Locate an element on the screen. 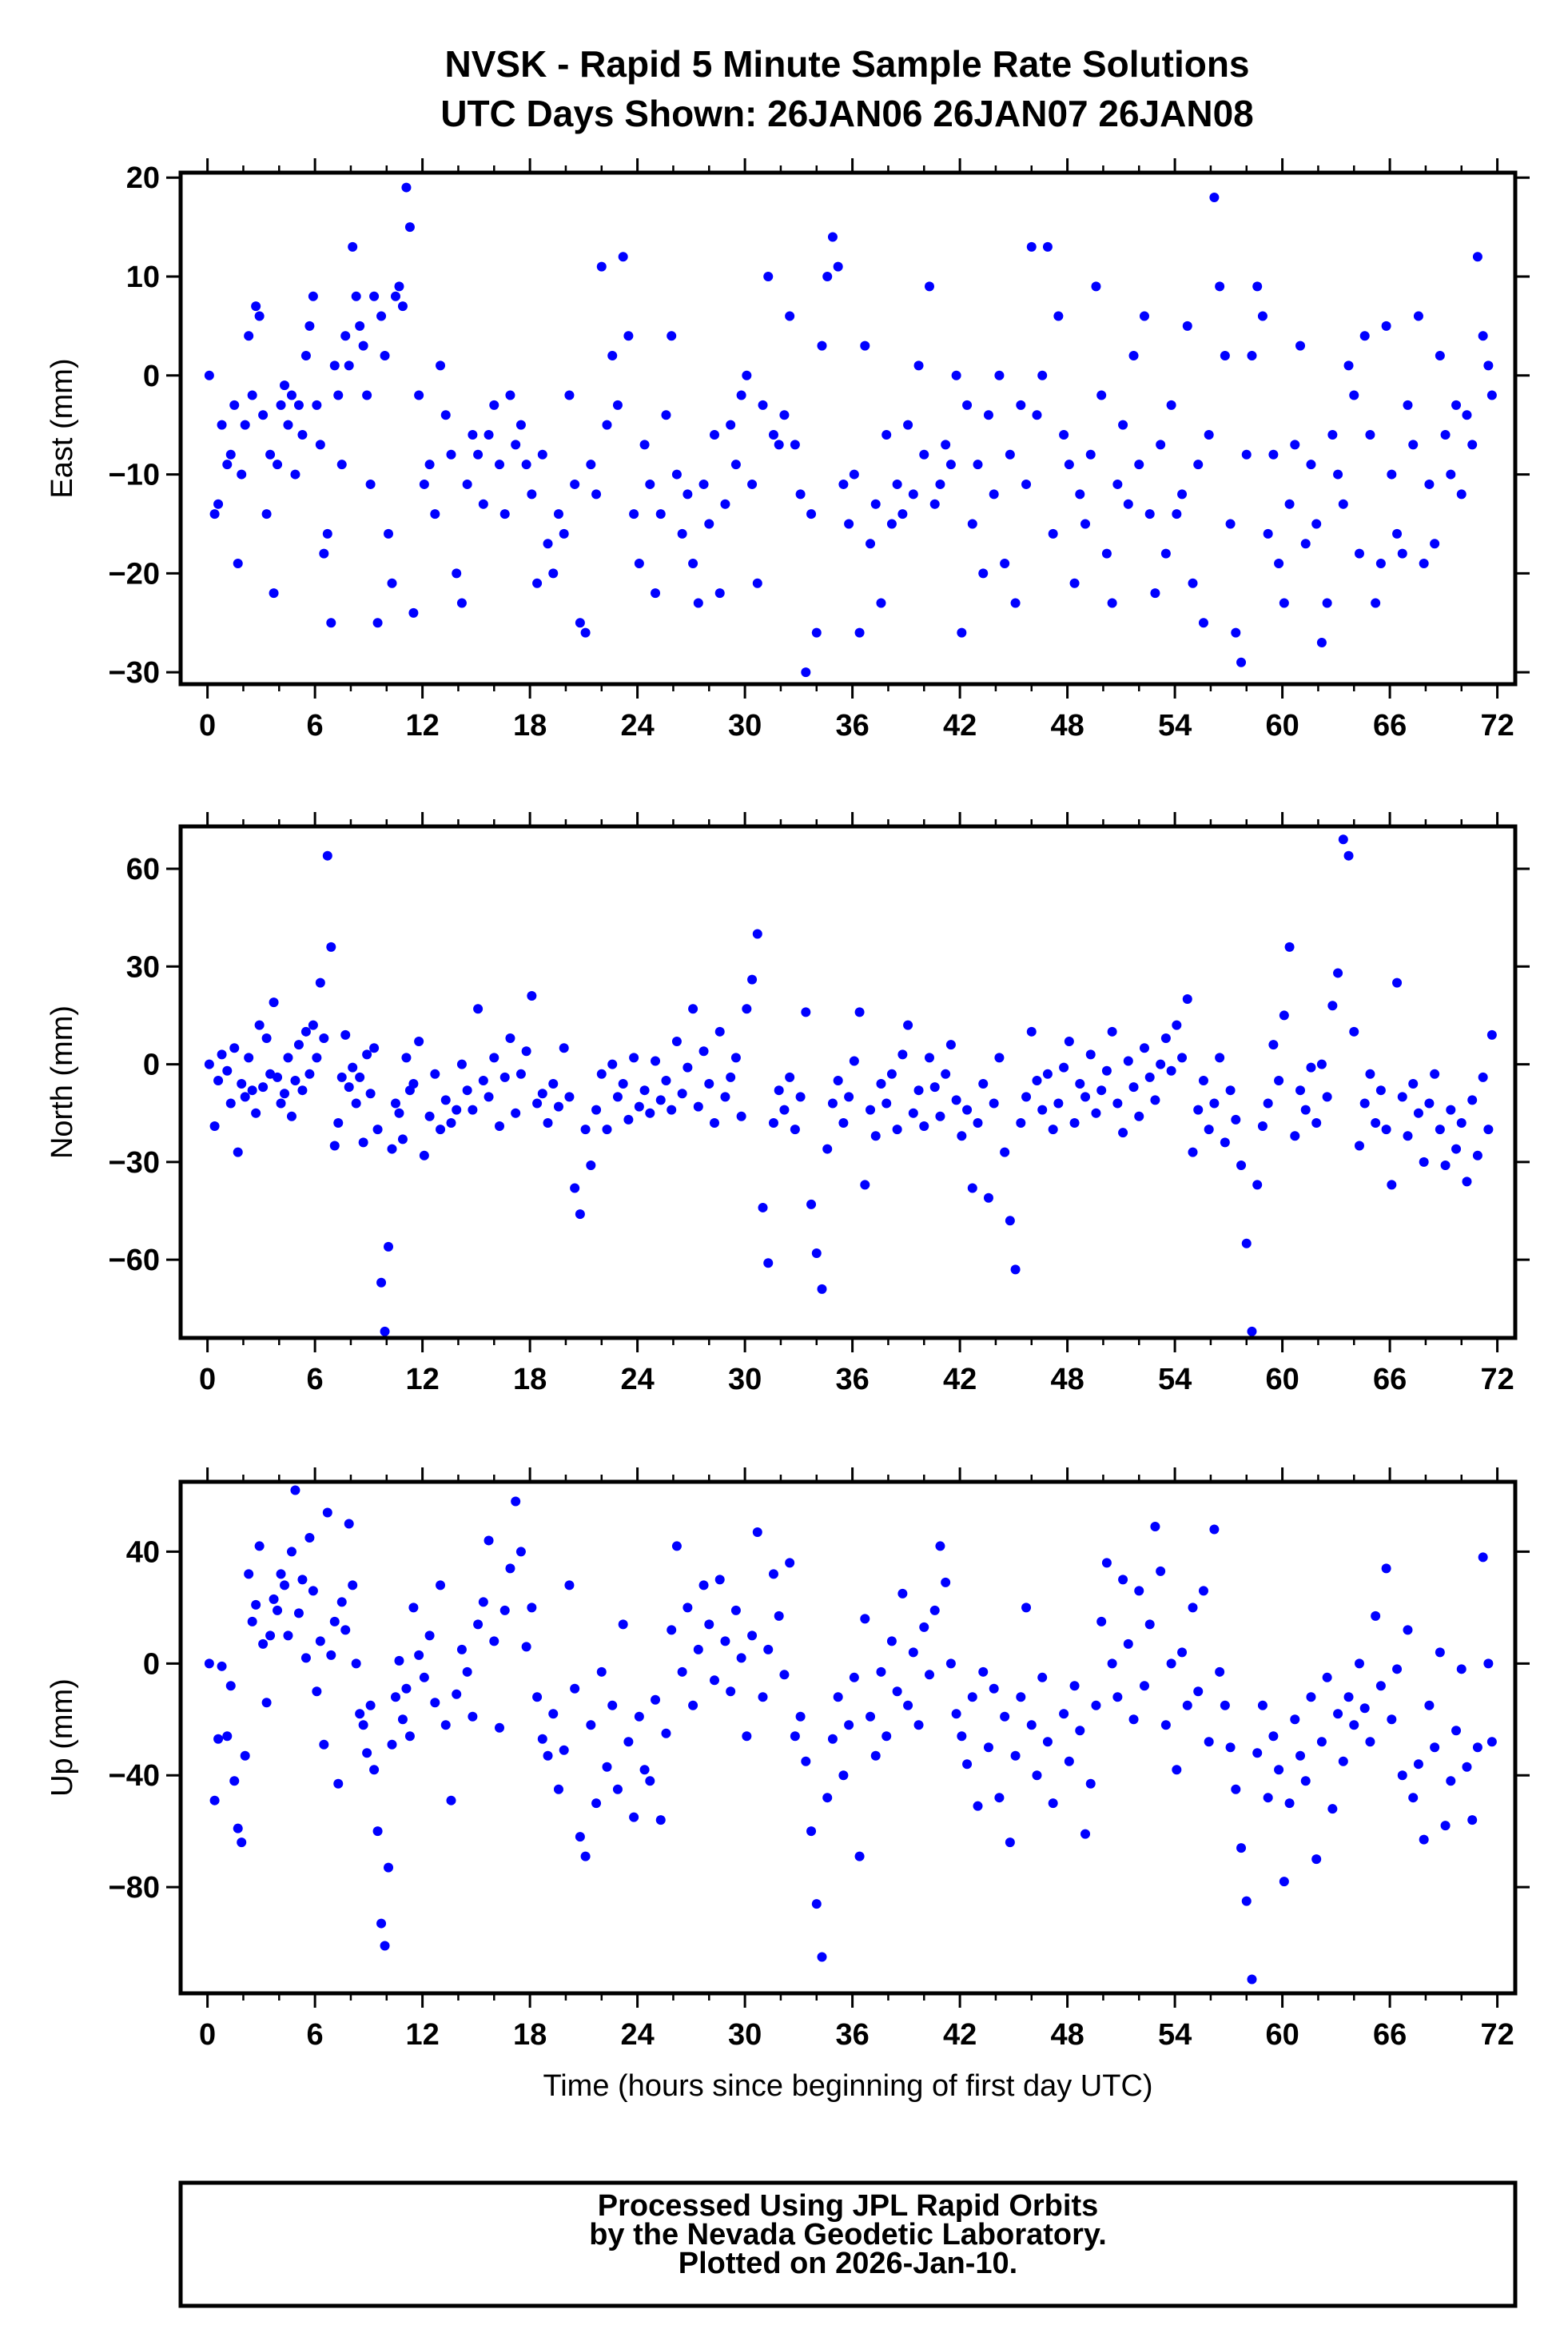 The width and height of the screenshot is (1568, 2345). x-tick-label: 0 is located at coordinates (207, 1379).